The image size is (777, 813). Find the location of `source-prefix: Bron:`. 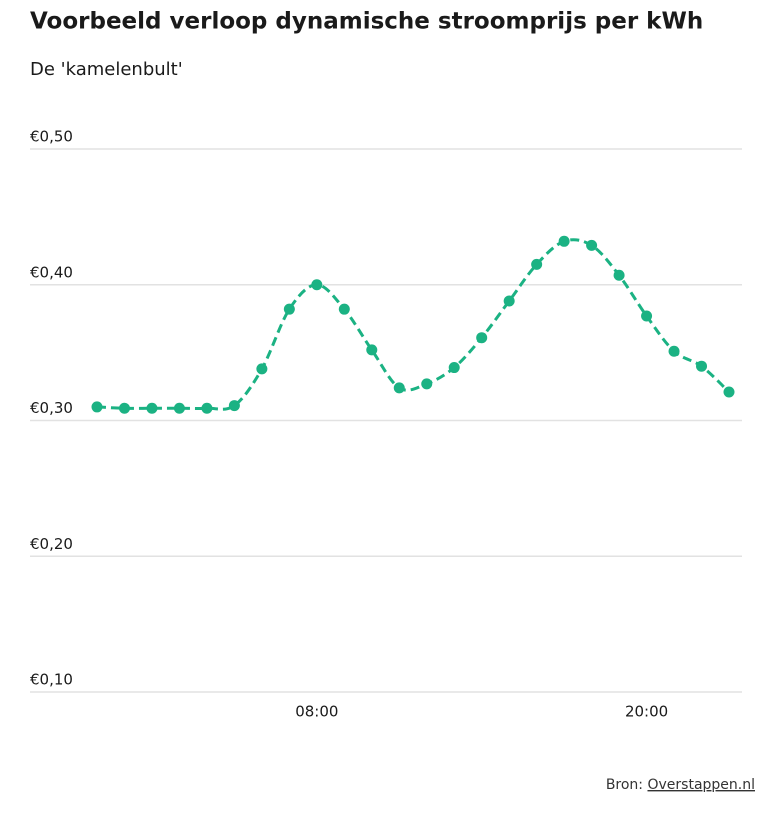

source-prefix: Bron: is located at coordinates (624, 785).